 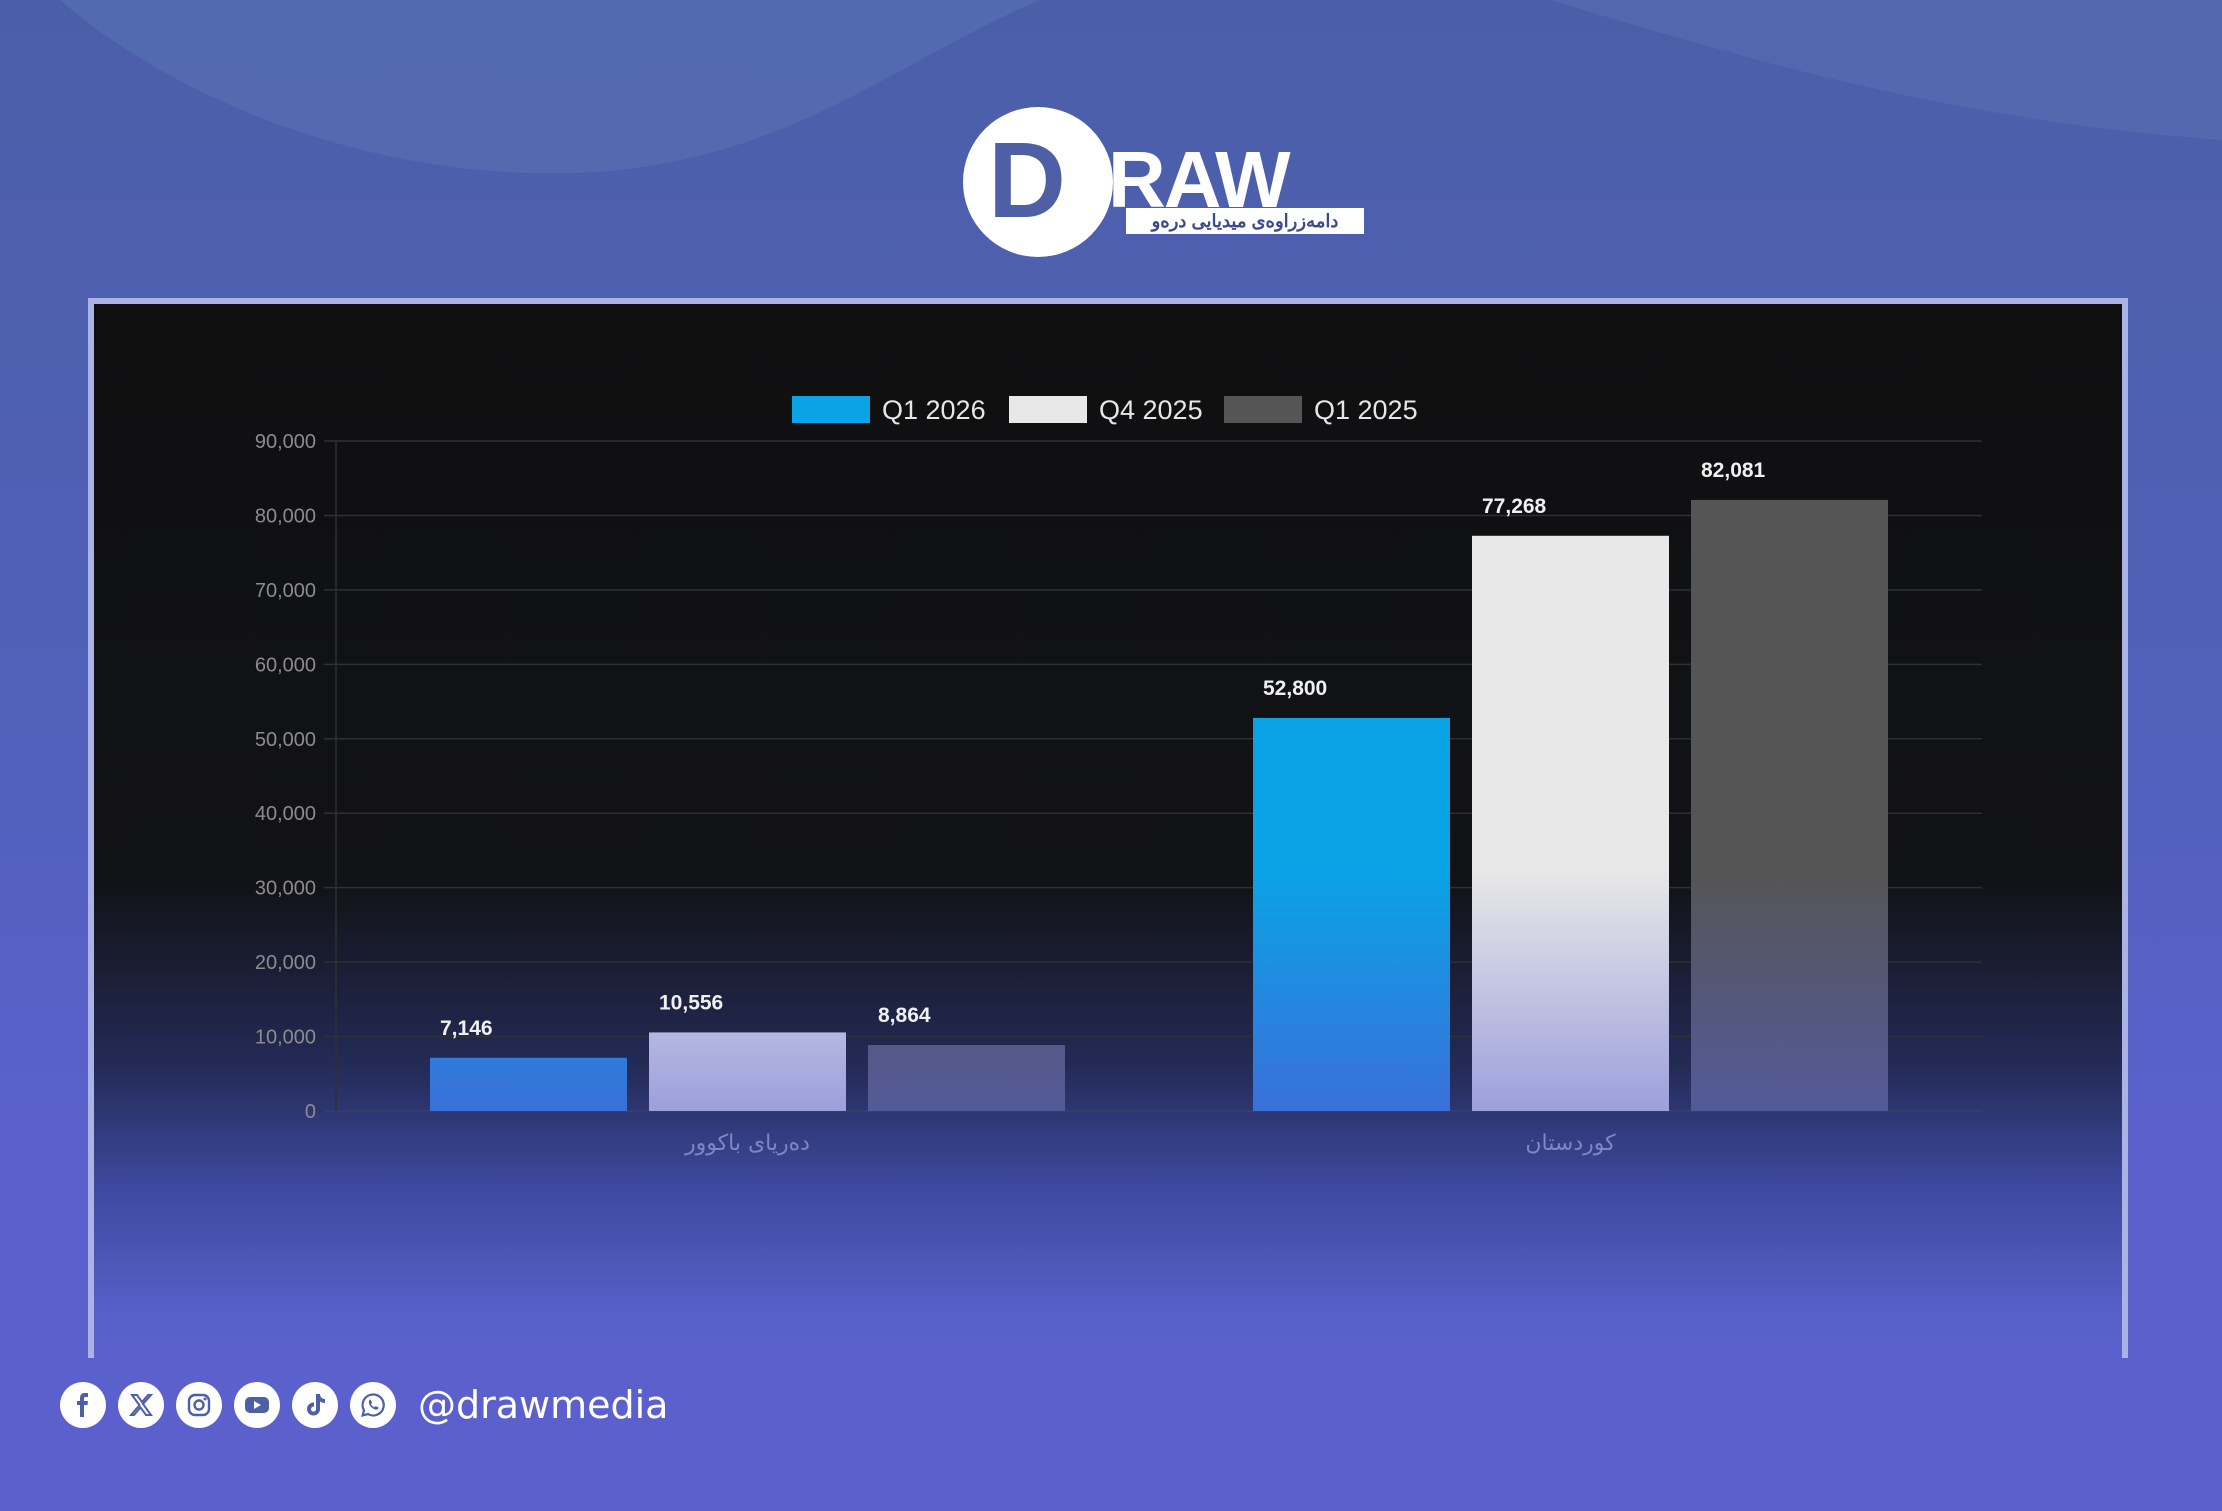 What do you see at coordinates (285, 665) in the screenshot?
I see `y-tick-label: 60,000` at bounding box center [285, 665].